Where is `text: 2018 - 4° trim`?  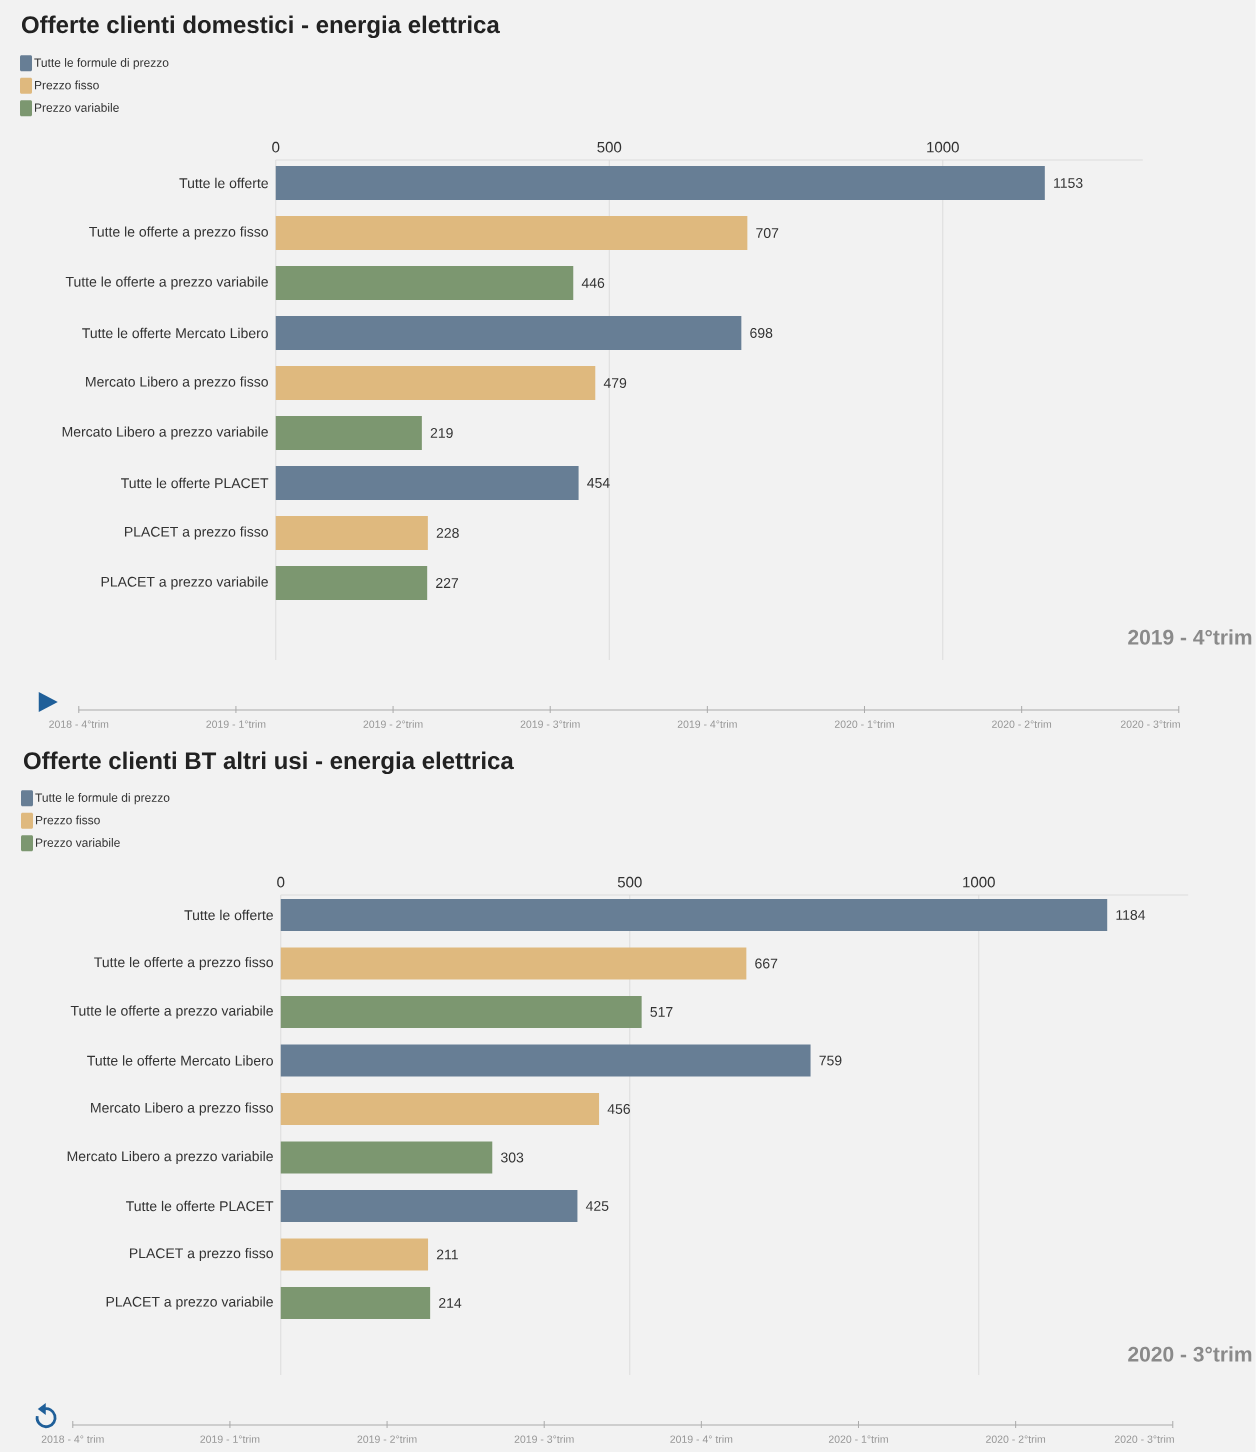 text: 2018 - 4° trim is located at coordinates (72, 1439).